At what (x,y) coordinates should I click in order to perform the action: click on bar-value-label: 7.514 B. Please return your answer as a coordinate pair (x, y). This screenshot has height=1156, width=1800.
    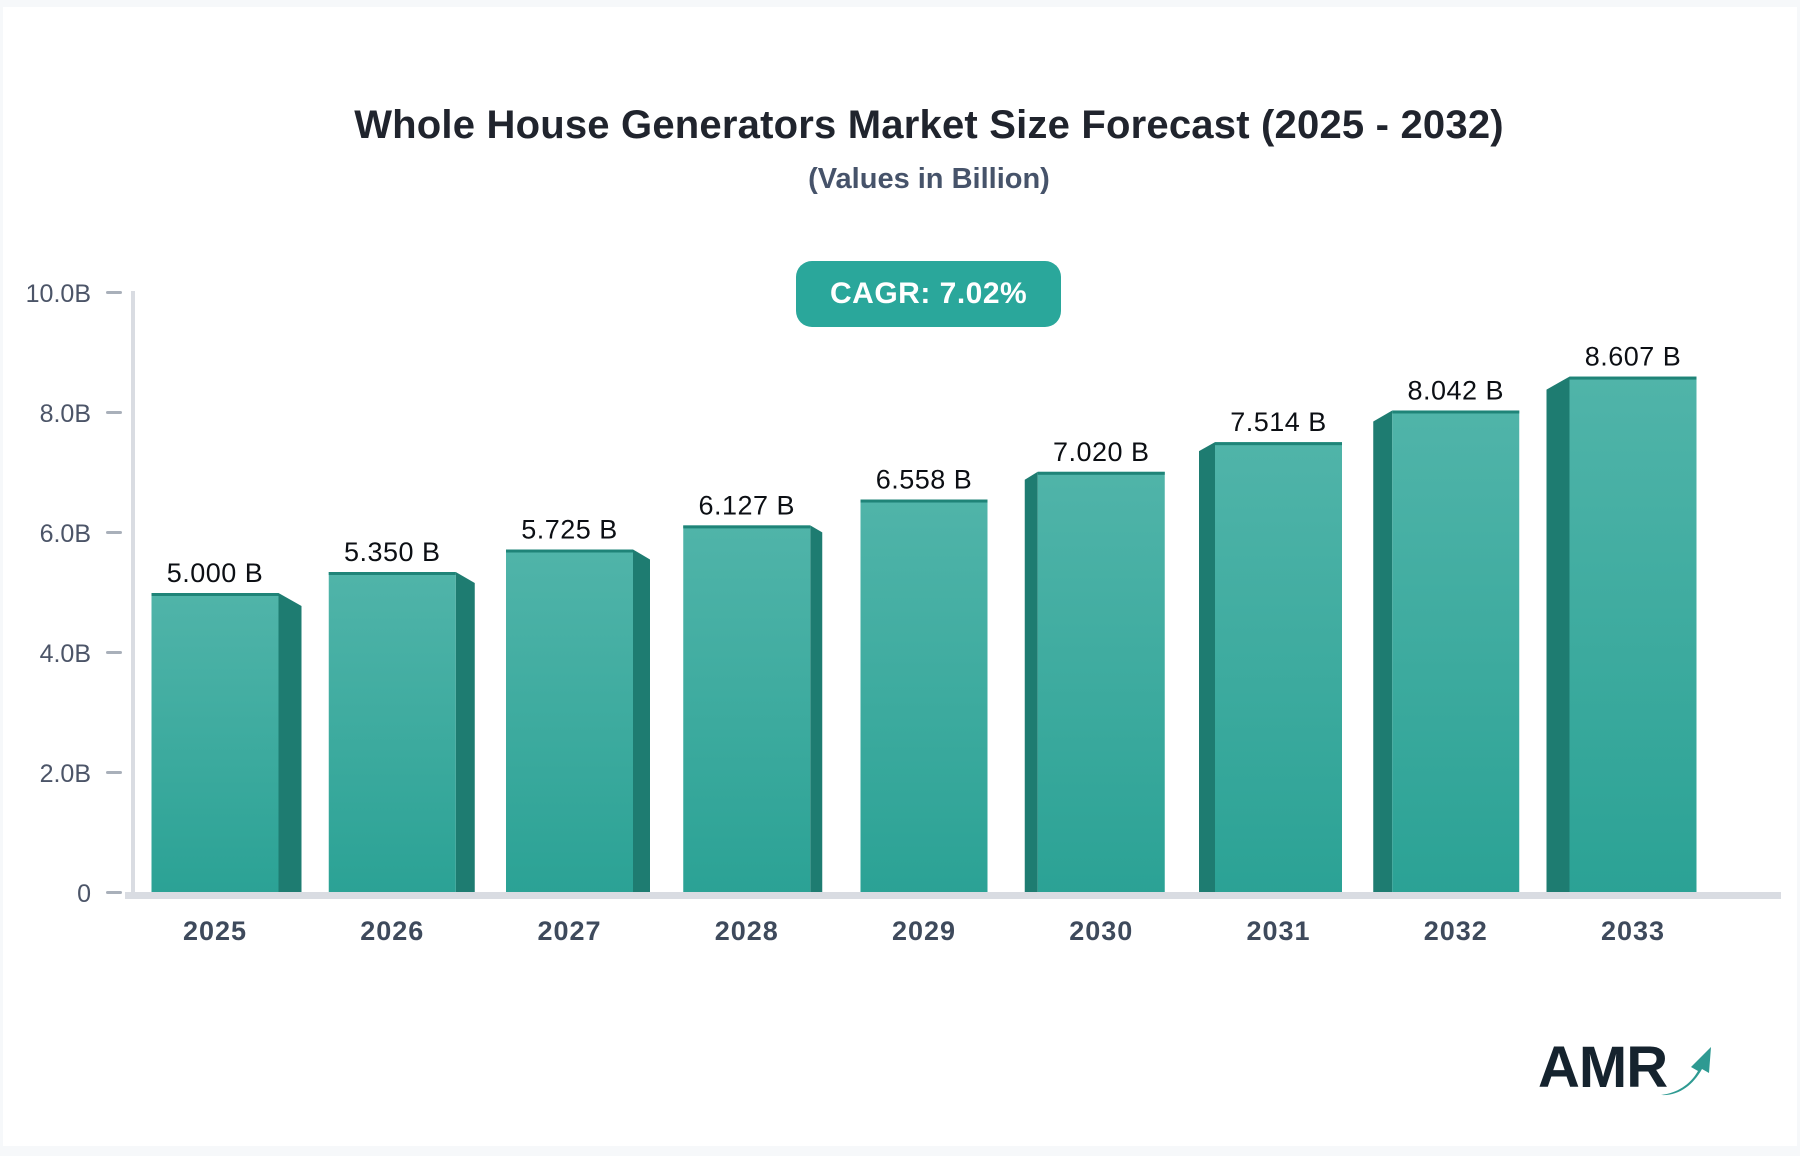
    Looking at the image, I should click on (1278, 422).